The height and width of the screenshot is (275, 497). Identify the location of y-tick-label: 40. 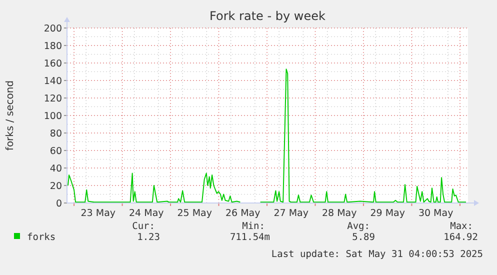
(56, 169).